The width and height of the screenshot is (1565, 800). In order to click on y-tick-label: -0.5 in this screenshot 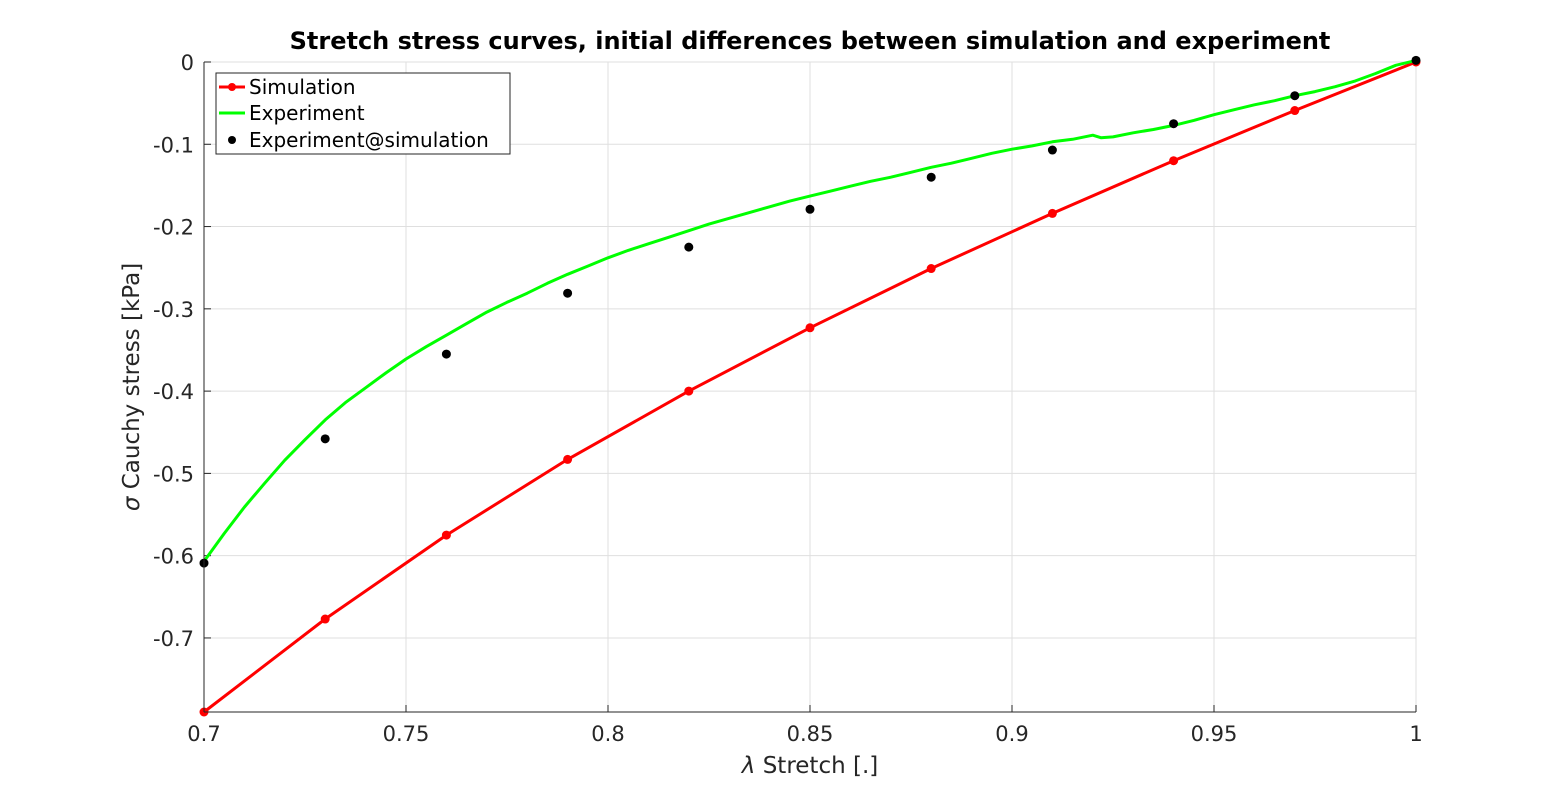, I will do `click(173, 474)`.